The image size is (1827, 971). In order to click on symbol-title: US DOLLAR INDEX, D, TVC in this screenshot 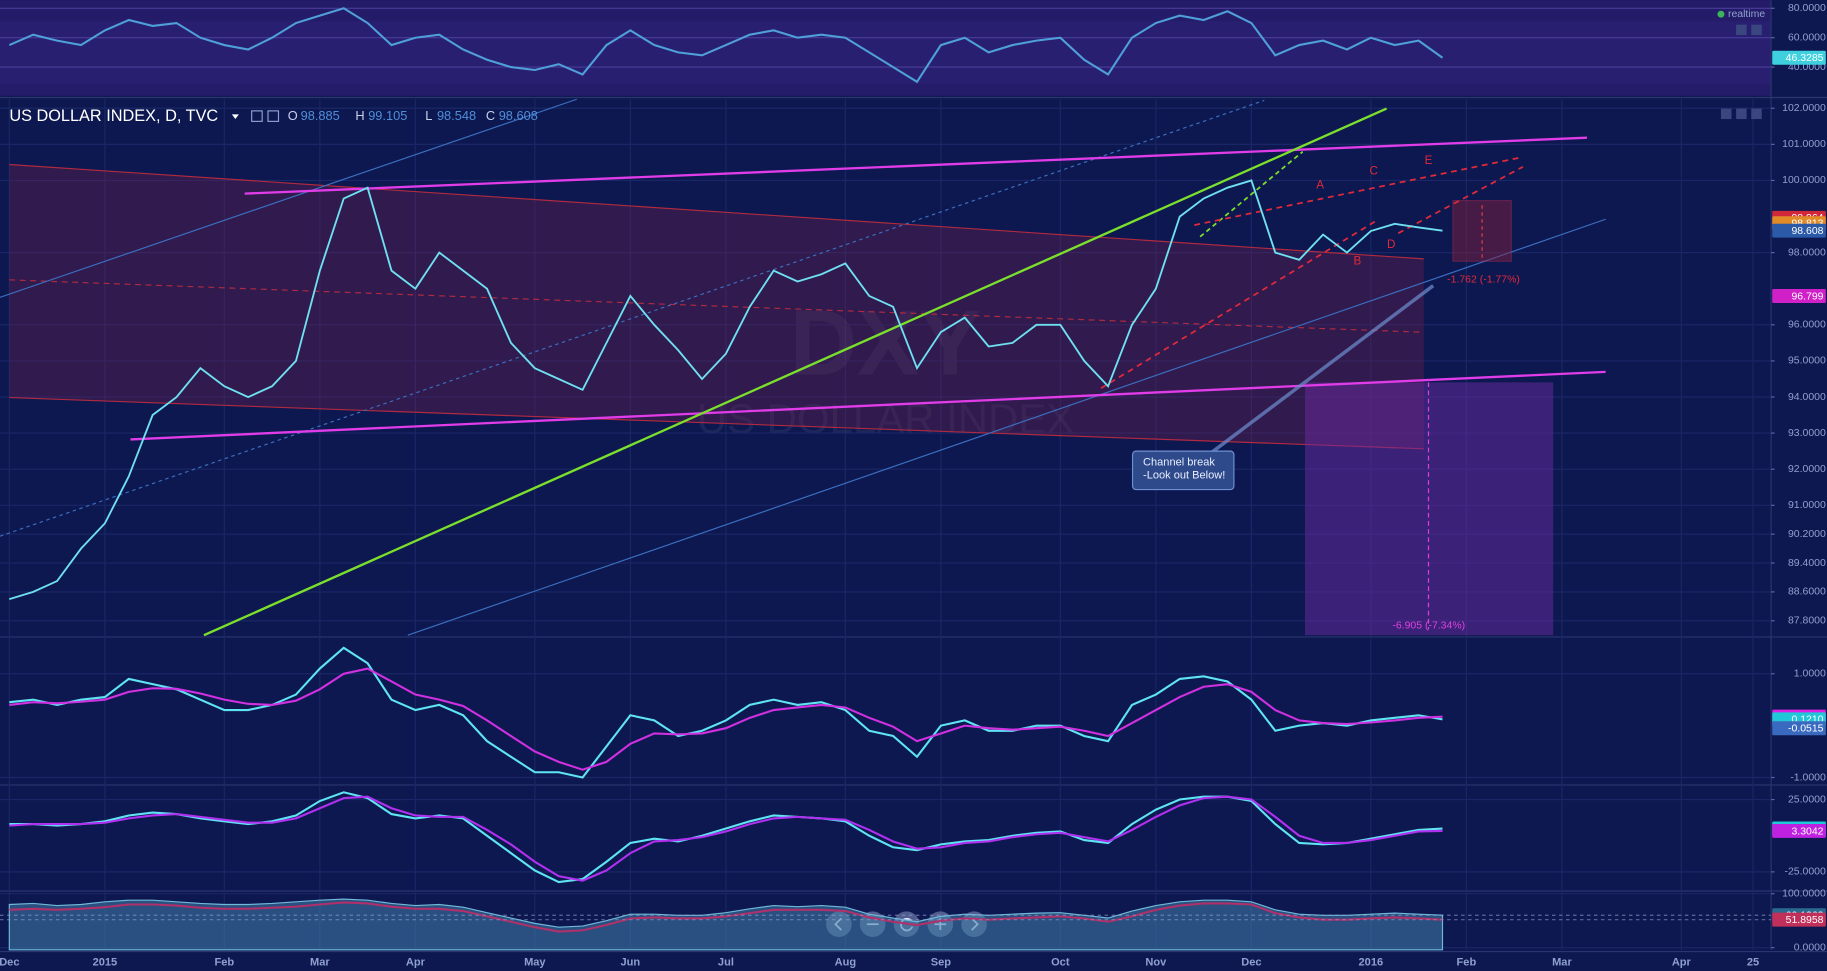, I will do `click(113, 116)`.